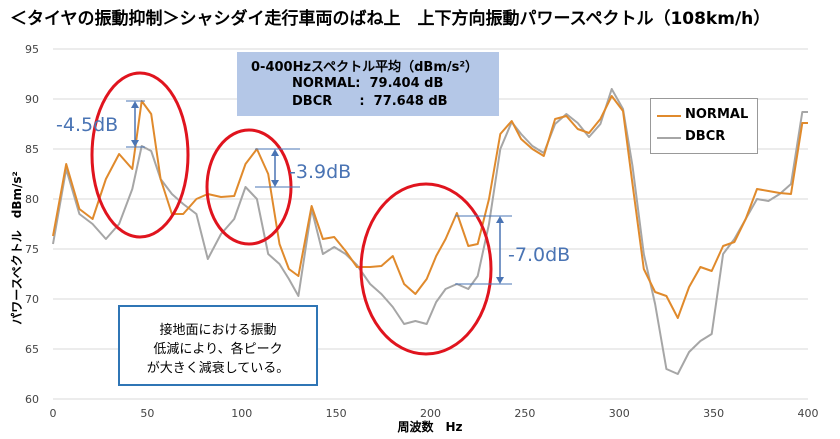  What do you see at coordinates (669, 116) in the screenshot?
I see `legend-swatch-normal` at bounding box center [669, 116].